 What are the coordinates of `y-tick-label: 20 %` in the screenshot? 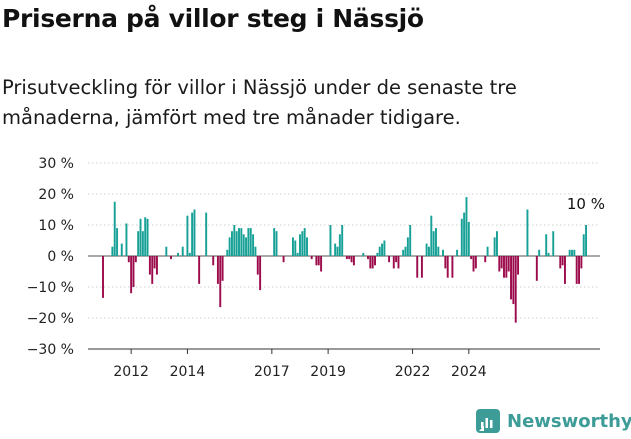 It's located at (56, 195).